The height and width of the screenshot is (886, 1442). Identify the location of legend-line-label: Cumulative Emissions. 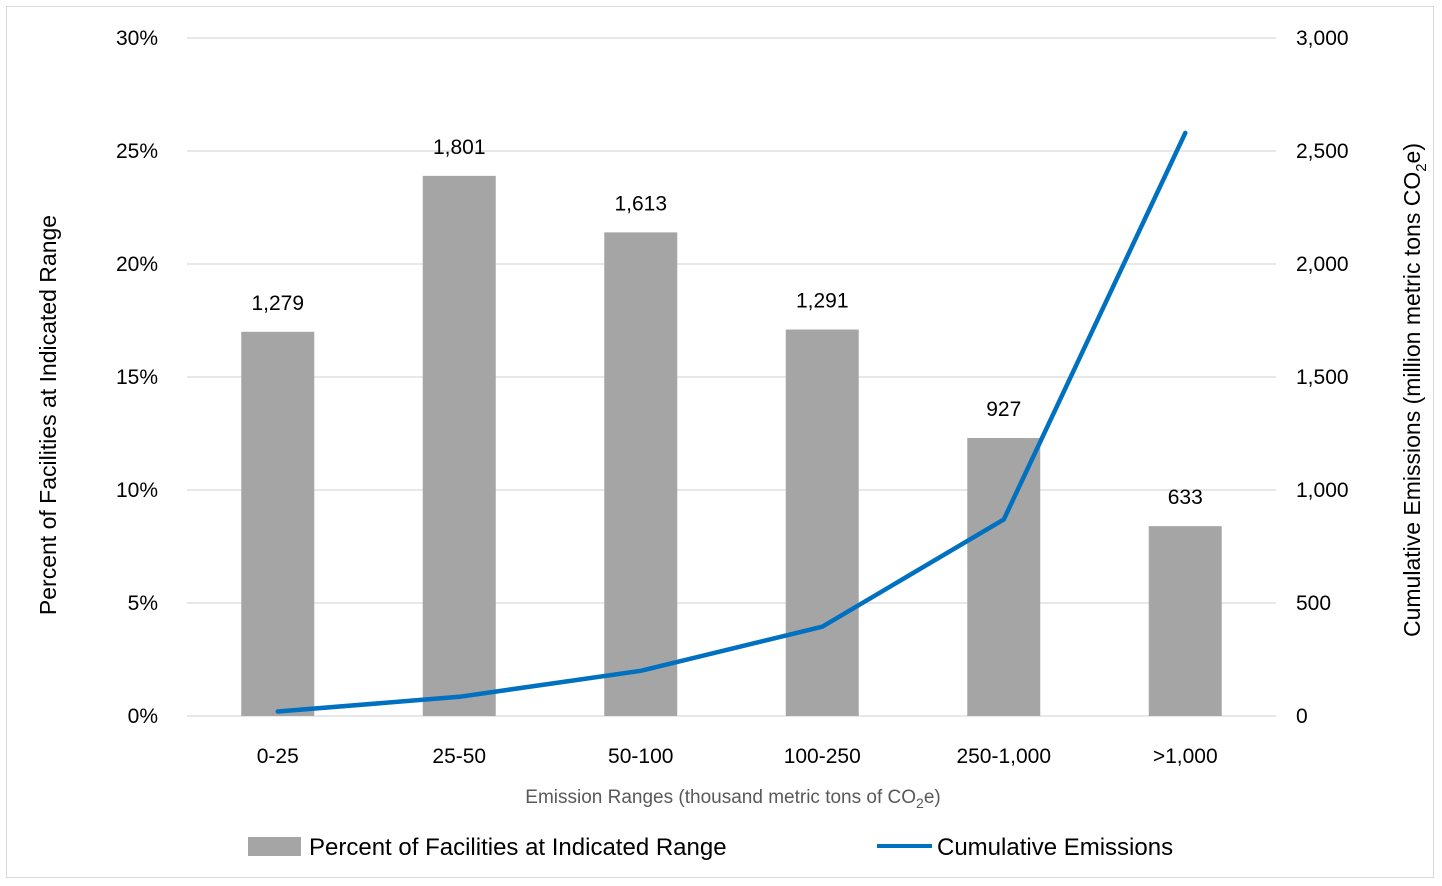
(1055, 847).